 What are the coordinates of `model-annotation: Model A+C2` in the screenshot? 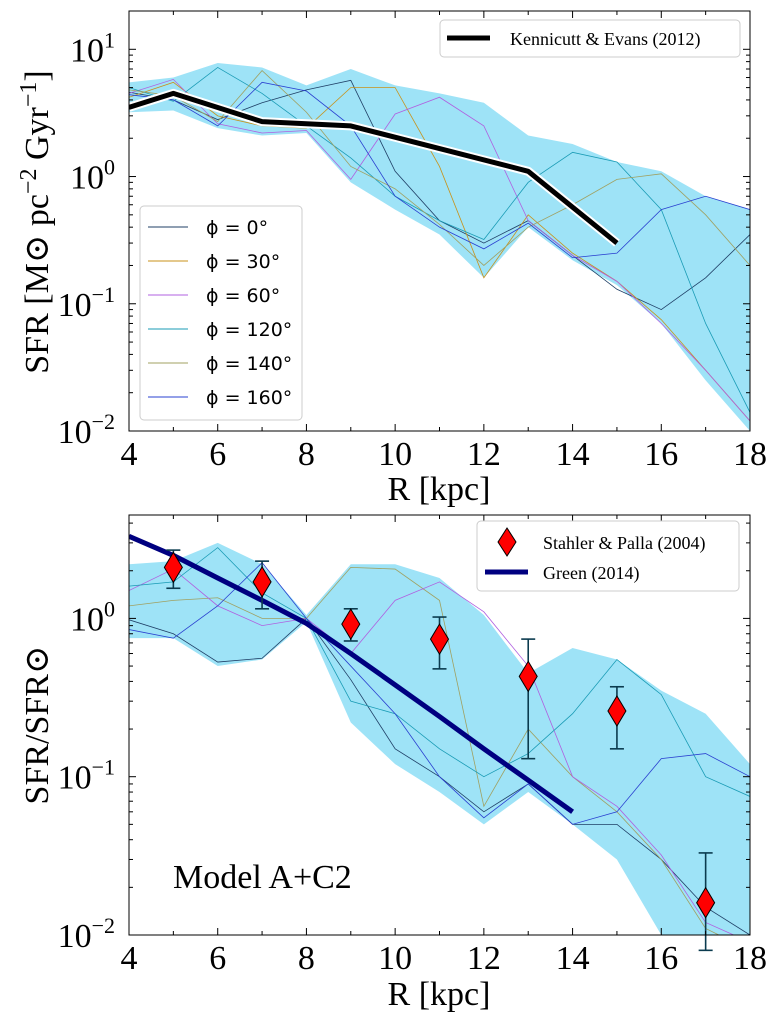 It's located at (262, 877).